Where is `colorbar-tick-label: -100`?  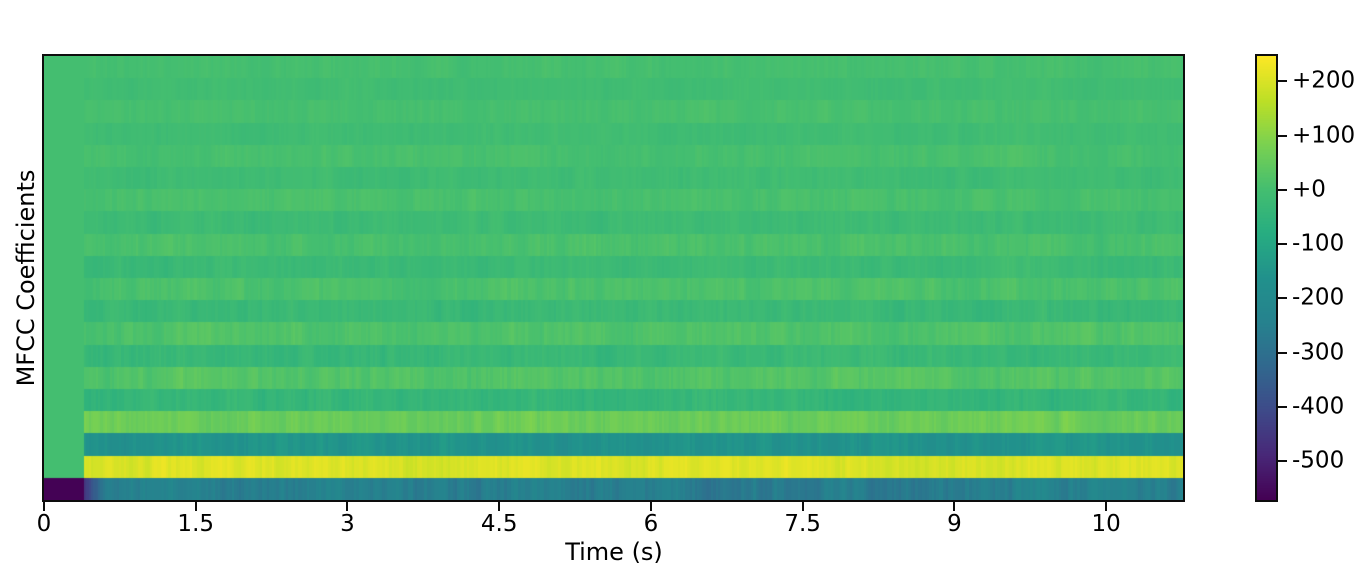
colorbar-tick-label: -100 is located at coordinates (1318, 243).